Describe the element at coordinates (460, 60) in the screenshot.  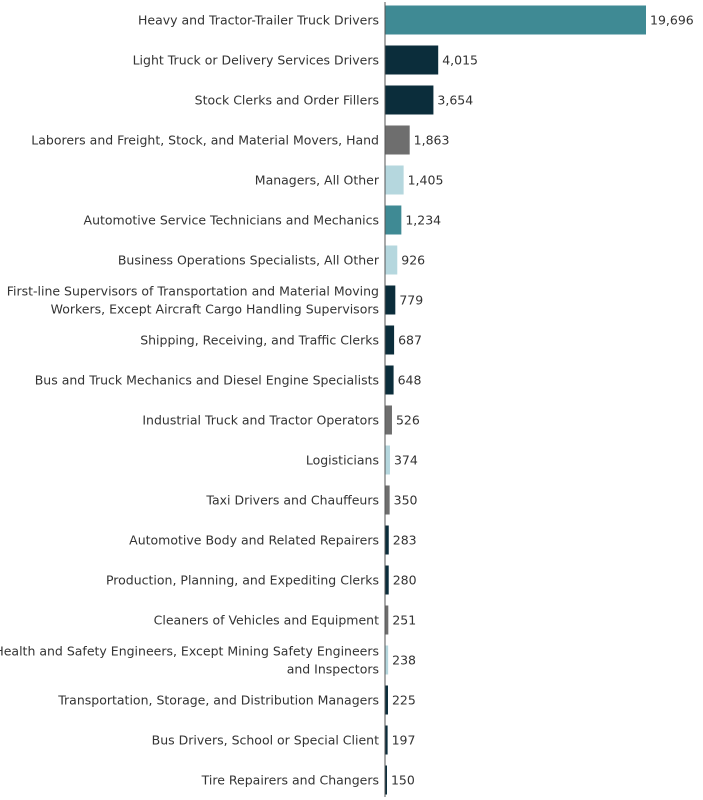
I see `value-label-1: 4,015` at that location.